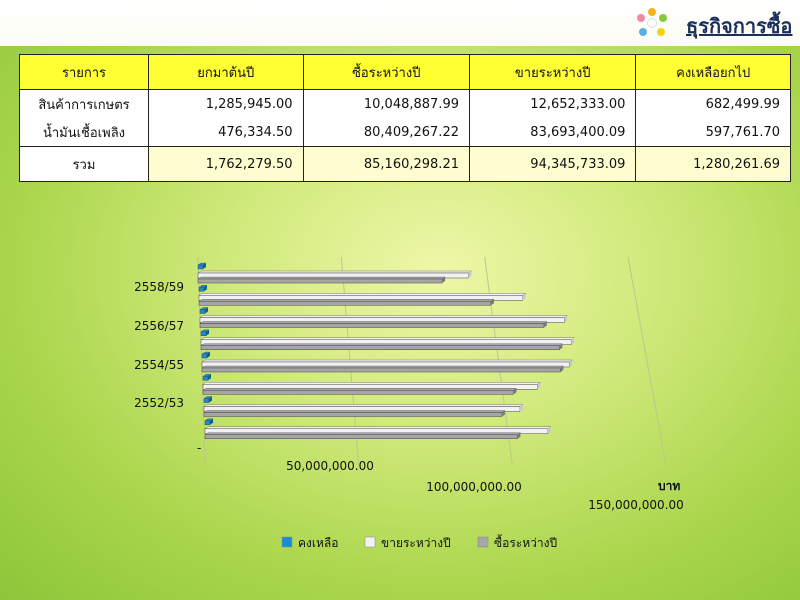 Image resolution: width=800 pixels, height=600 pixels. Describe the element at coordinates (552, 164) in the screenshot. I see `table-cell: 94,345,733.09` at that location.